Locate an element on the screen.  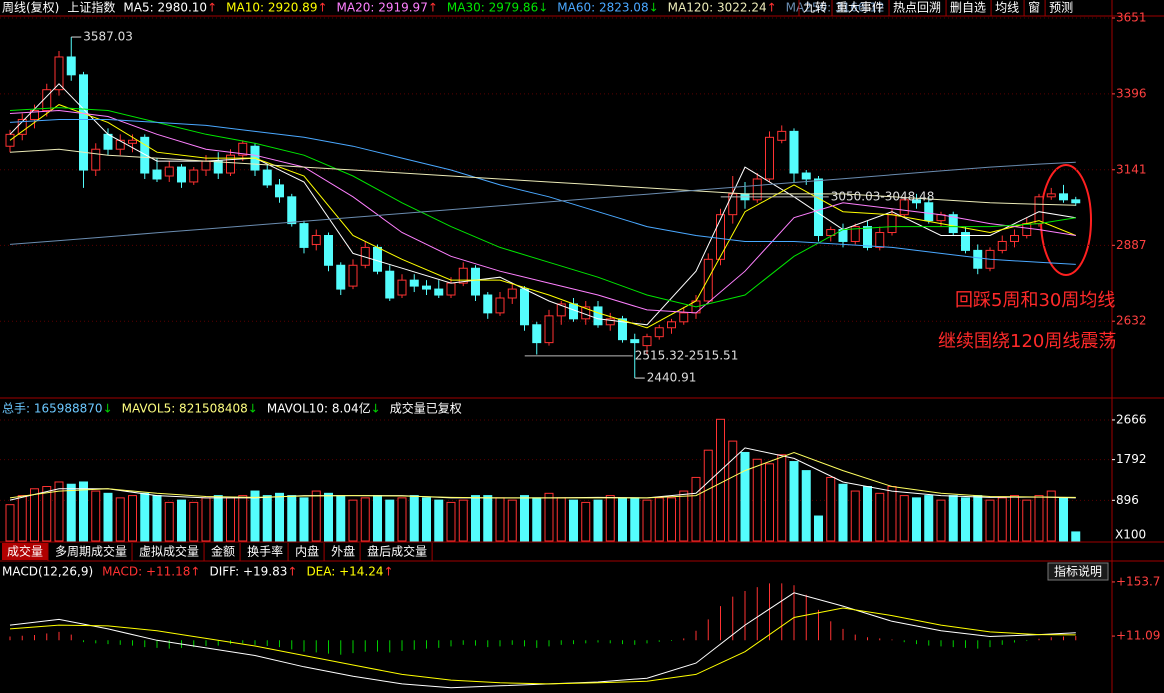
tab: 外盘 is located at coordinates (343, 551).